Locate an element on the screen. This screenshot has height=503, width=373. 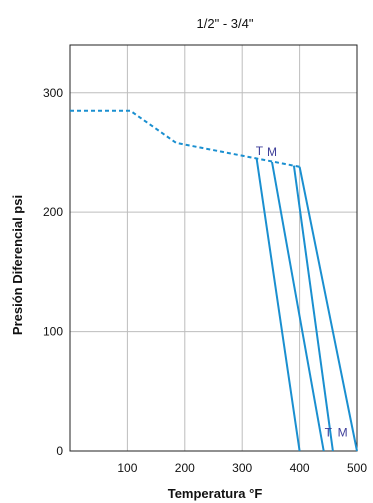
curve-label-3: T is located at coordinates (329, 433).